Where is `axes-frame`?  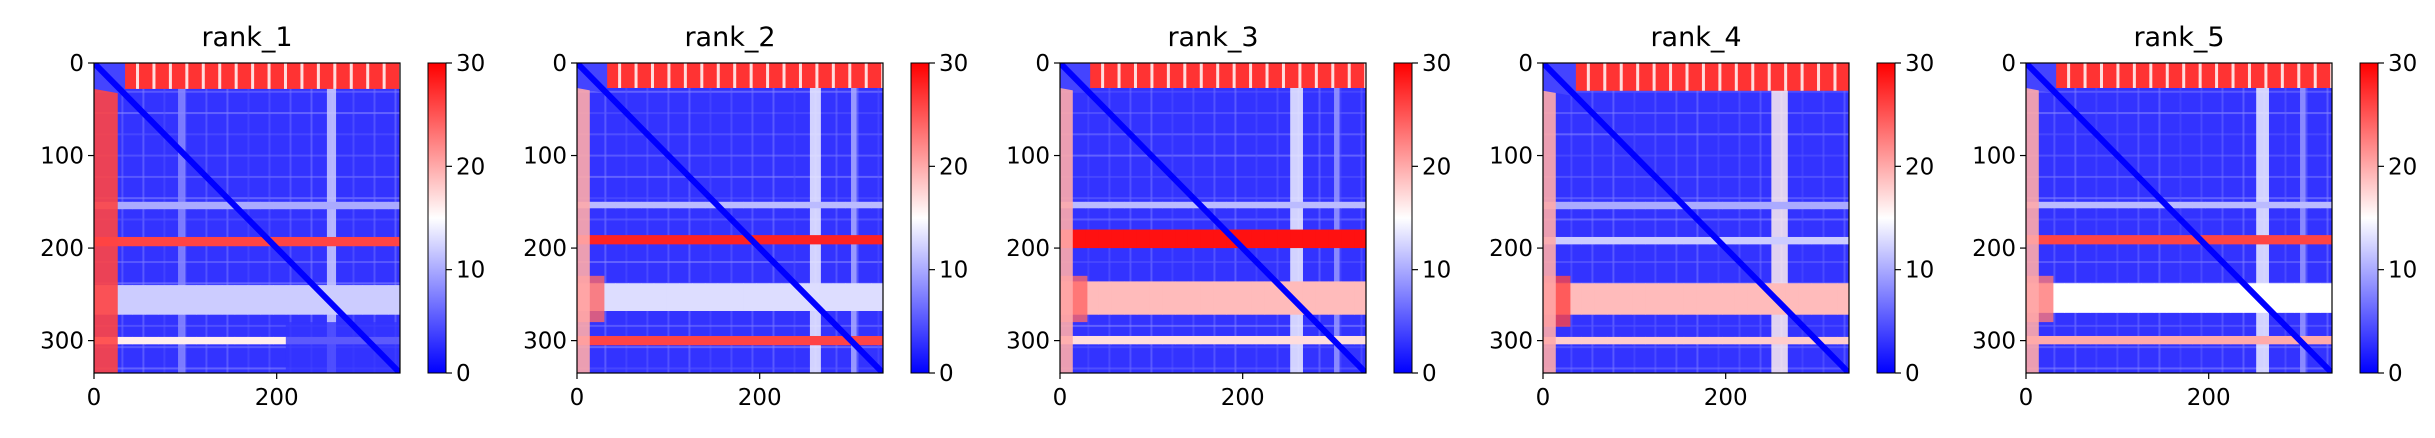
axes-frame is located at coordinates (1696, 218).